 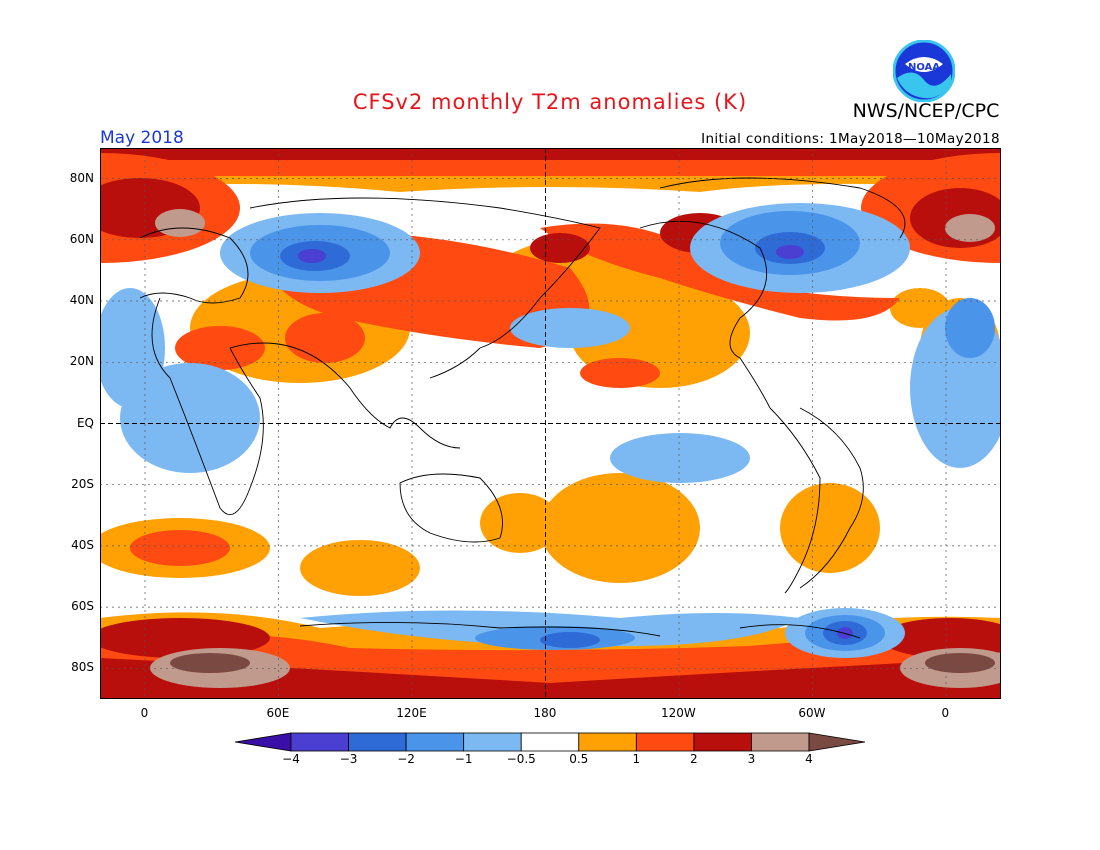 I want to click on noaa-logo-text: NOAA, so click(x=924, y=67).